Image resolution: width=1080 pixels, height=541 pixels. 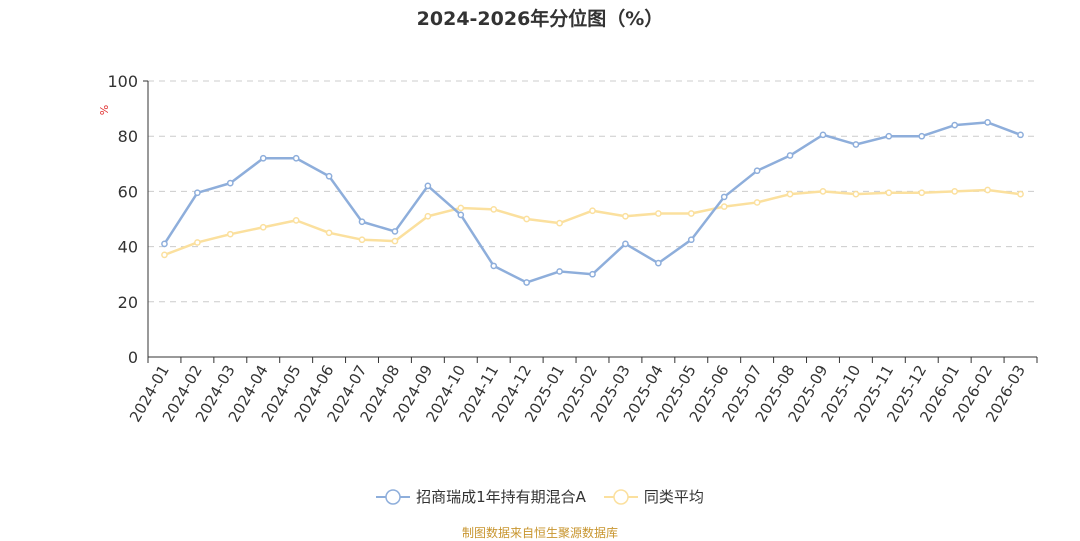 I want to click on y-tick-label: 20, so click(x=128, y=302).